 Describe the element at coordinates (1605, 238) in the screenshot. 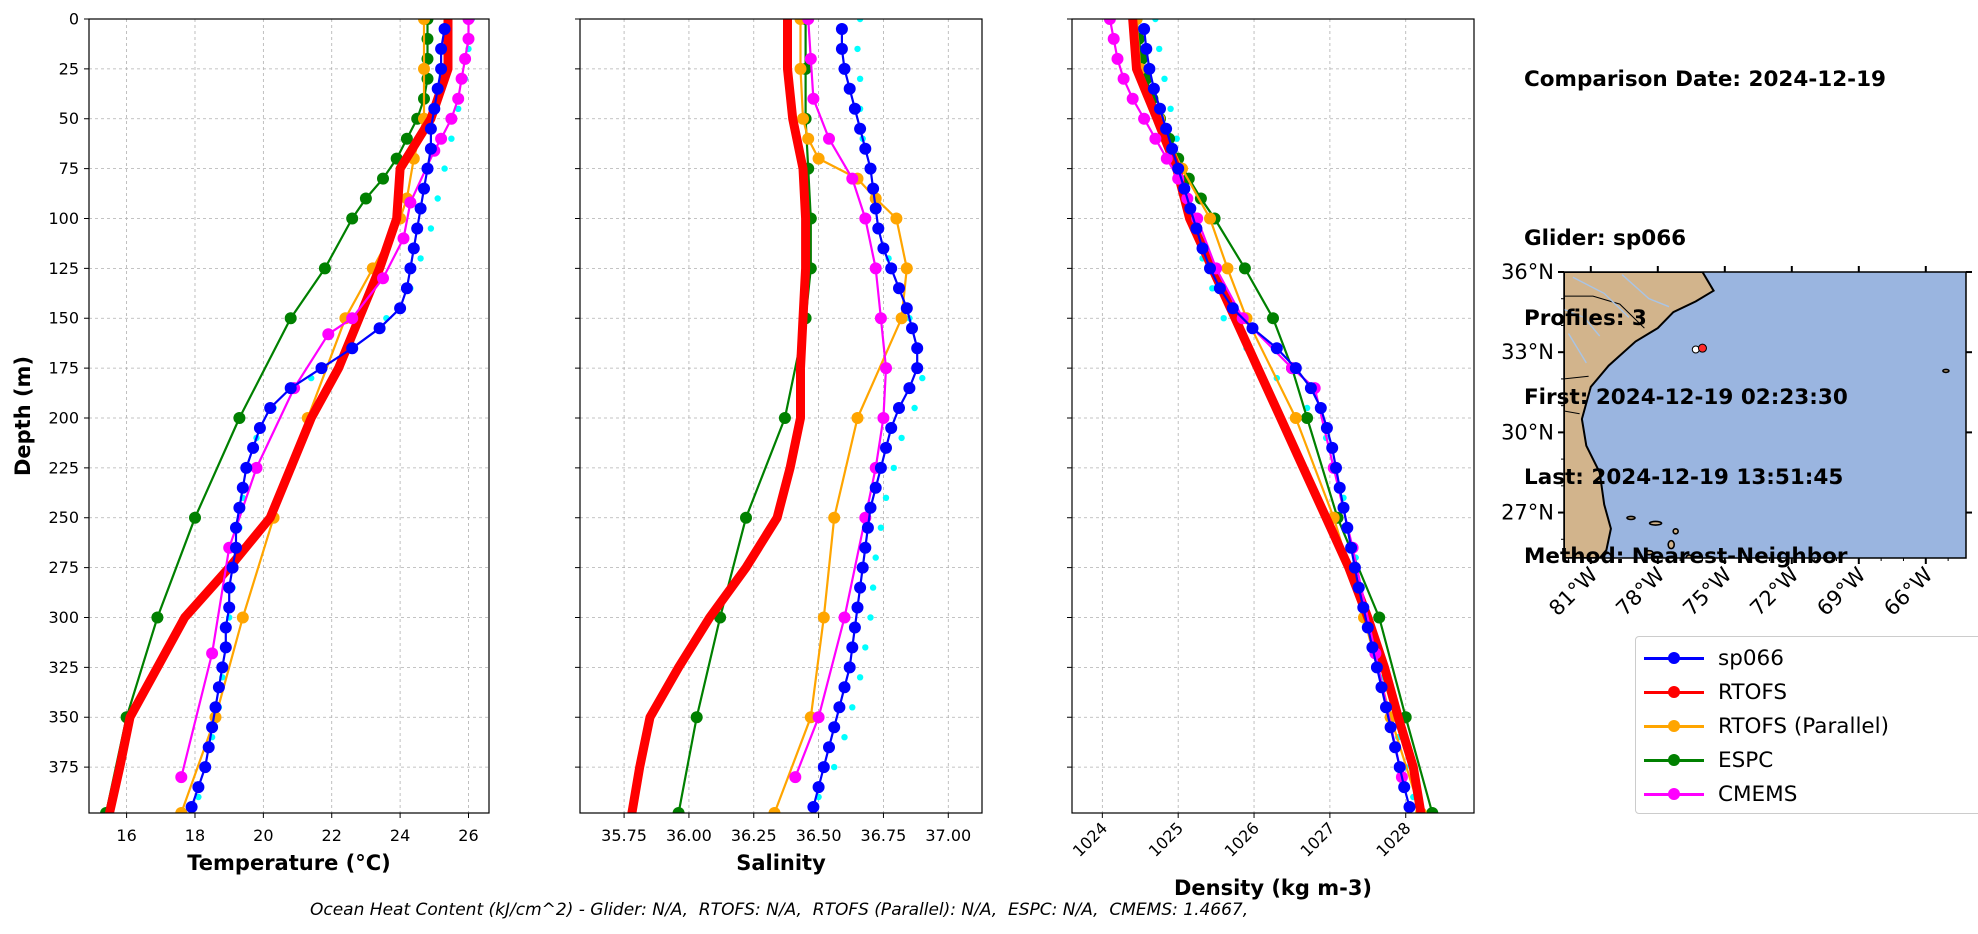

I see `glider-name: Glider: sp066` at that location.